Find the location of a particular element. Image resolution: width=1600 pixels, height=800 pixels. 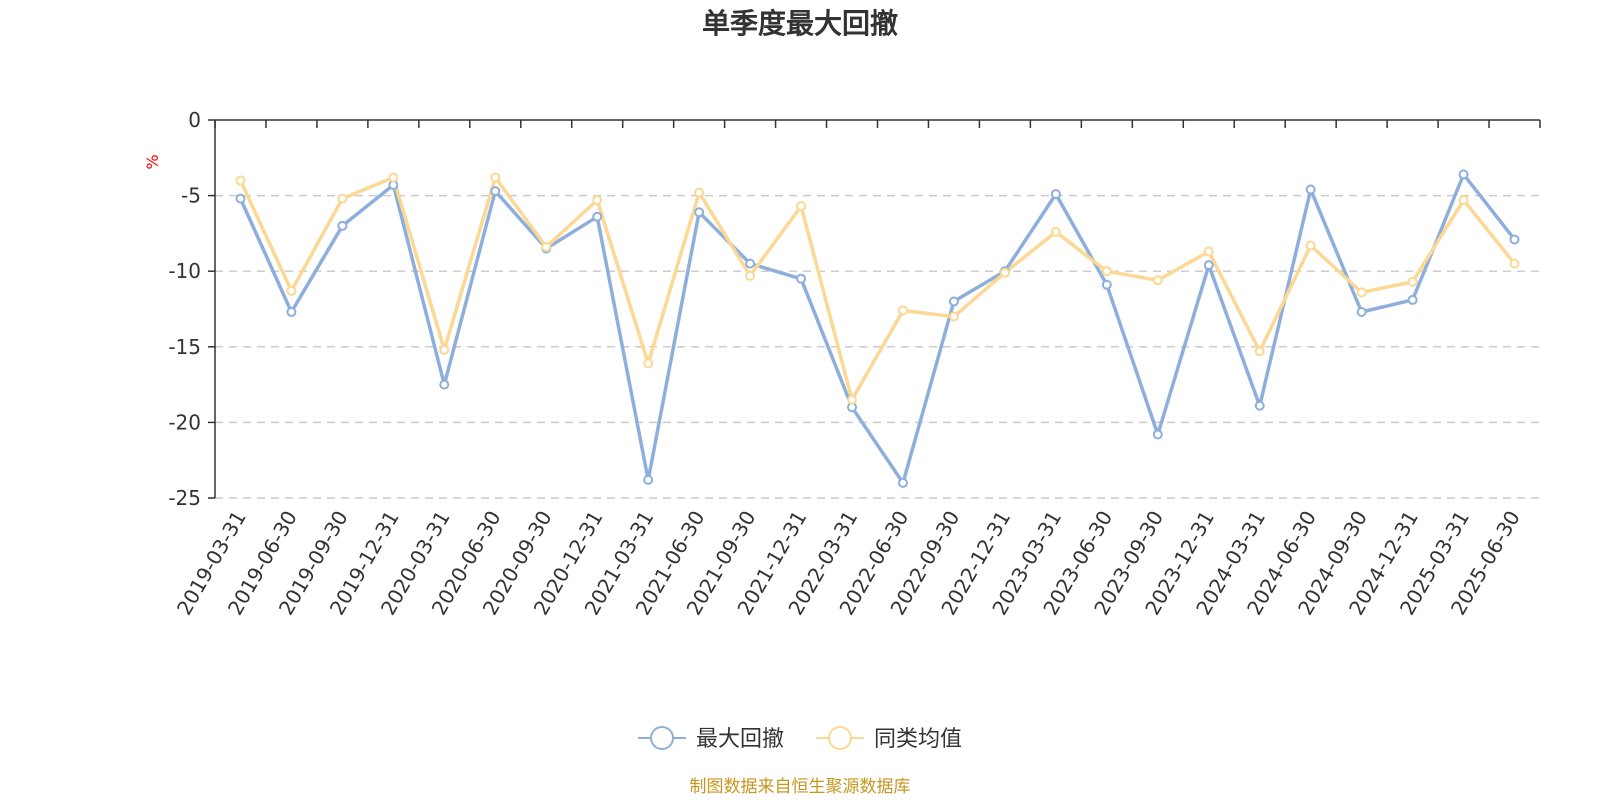

y-tick-label: -15 is located at coordinates (184, 347).